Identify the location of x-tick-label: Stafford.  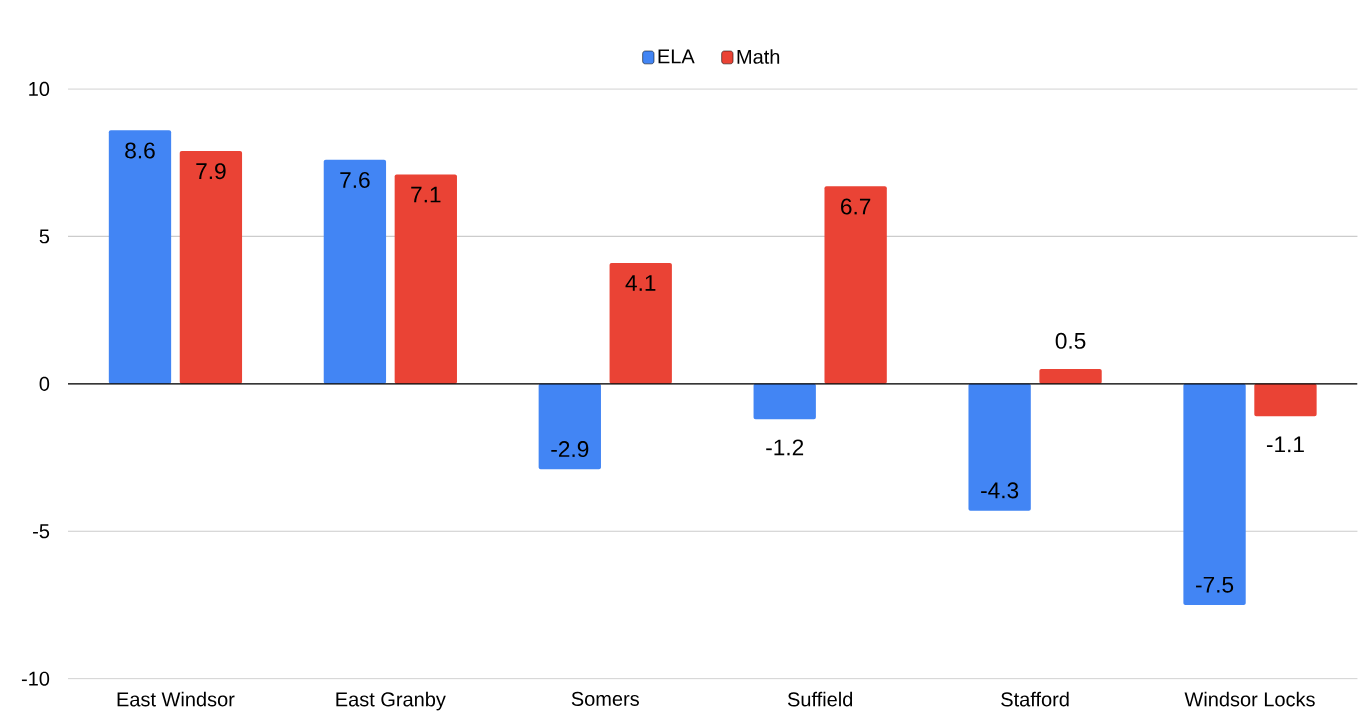
(1035, 699).